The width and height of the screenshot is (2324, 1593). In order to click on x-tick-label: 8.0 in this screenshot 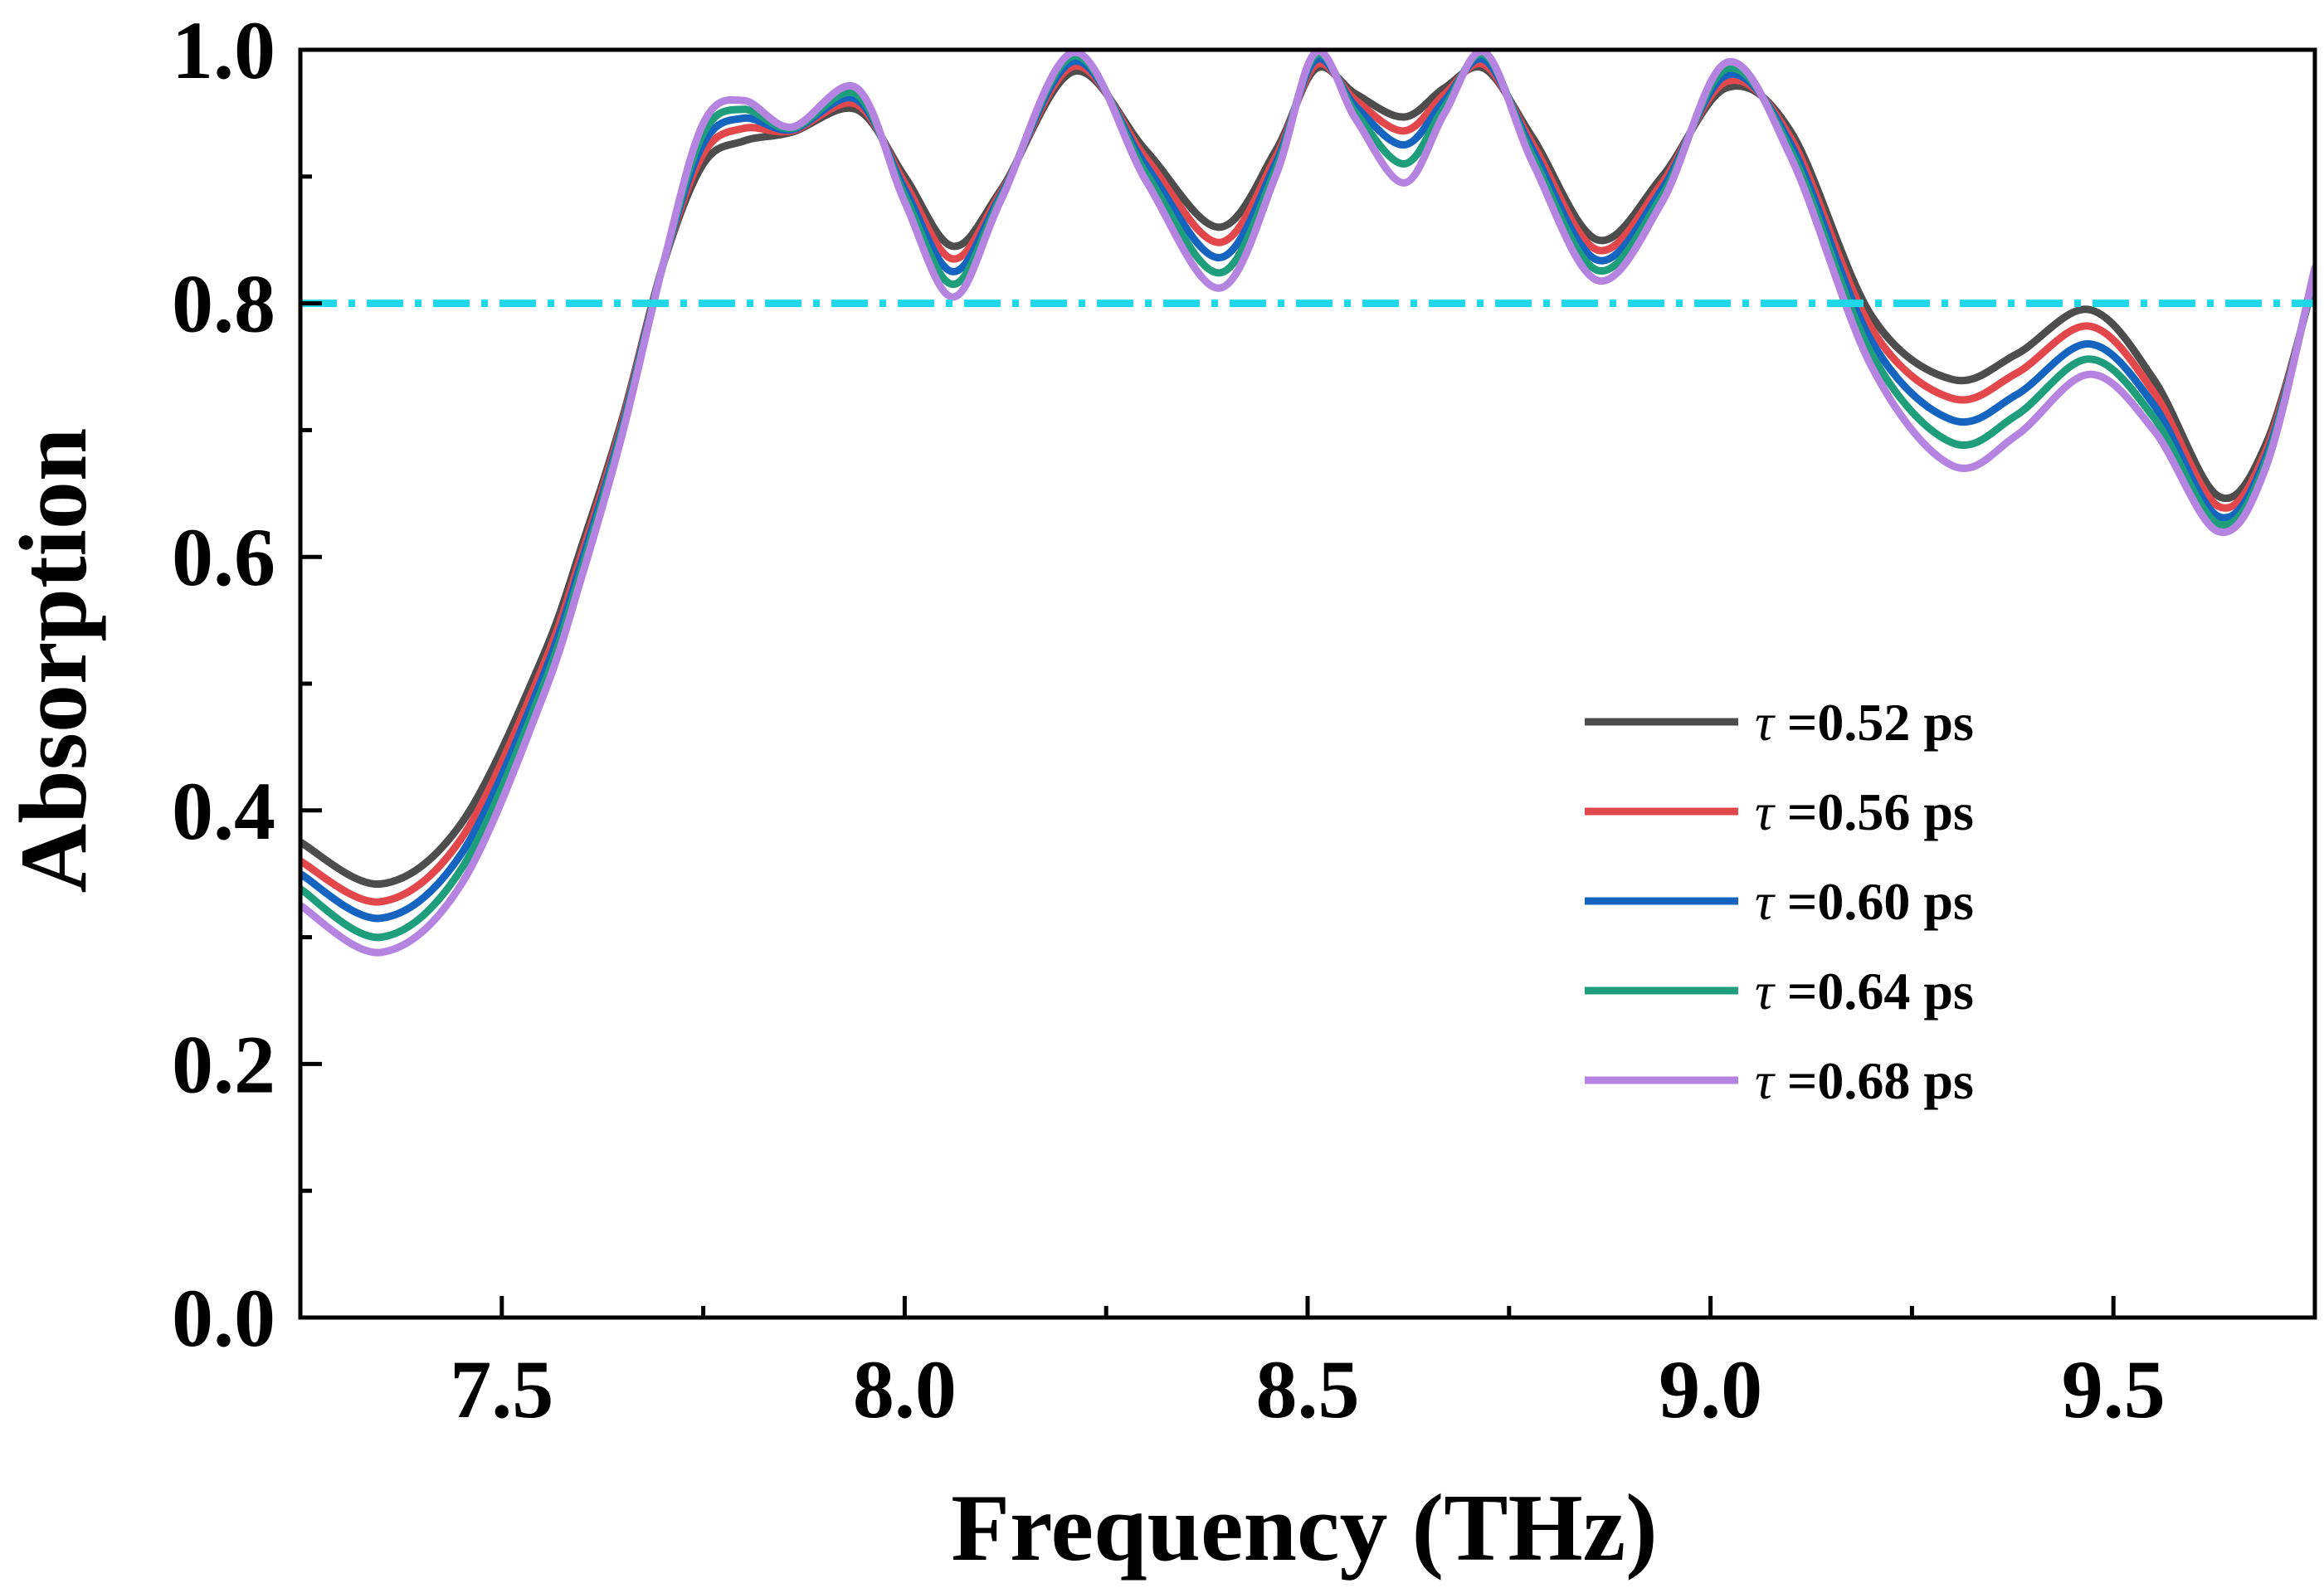, I will do `click(905, 1389)`.